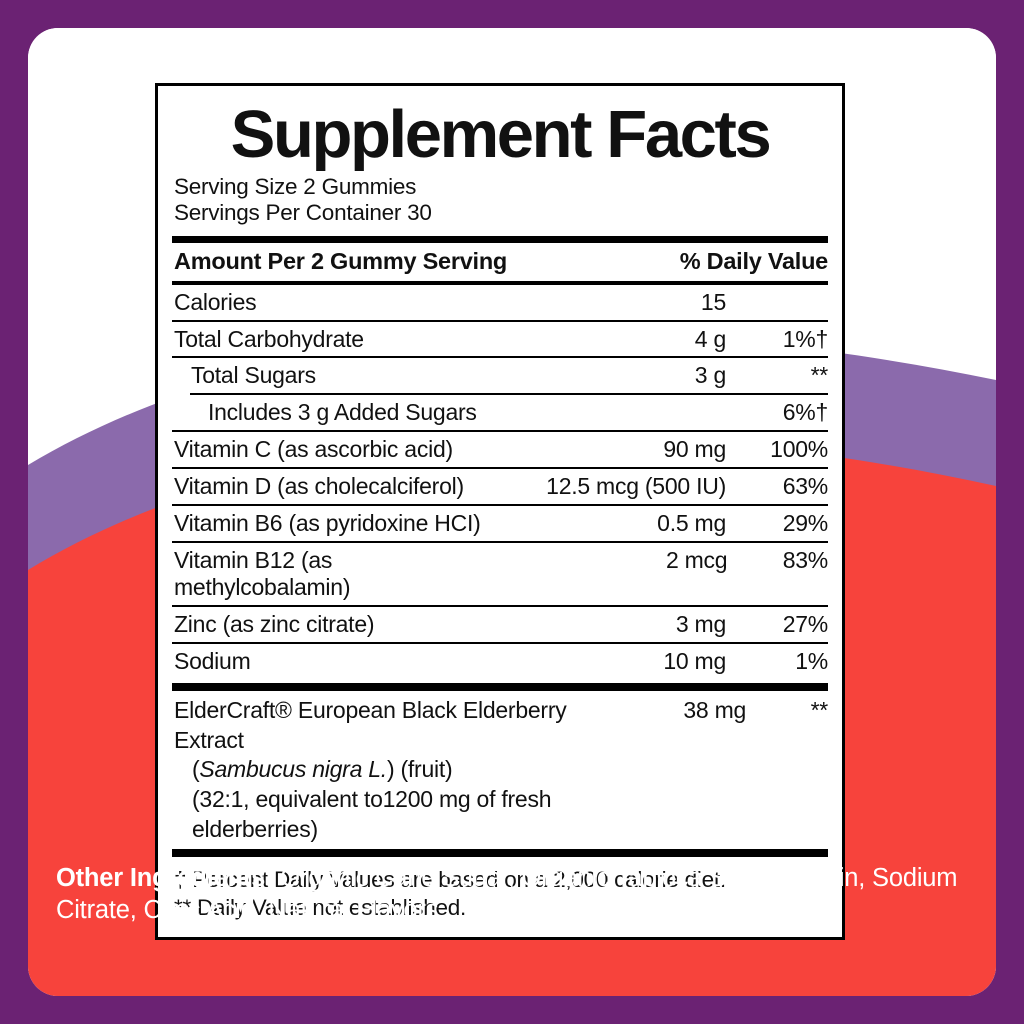  What do you see at coordinates (165, 878) in the screenshot?
I see `other-ingredients-label: Other Ingredients:` at bounding box center [165, 878].